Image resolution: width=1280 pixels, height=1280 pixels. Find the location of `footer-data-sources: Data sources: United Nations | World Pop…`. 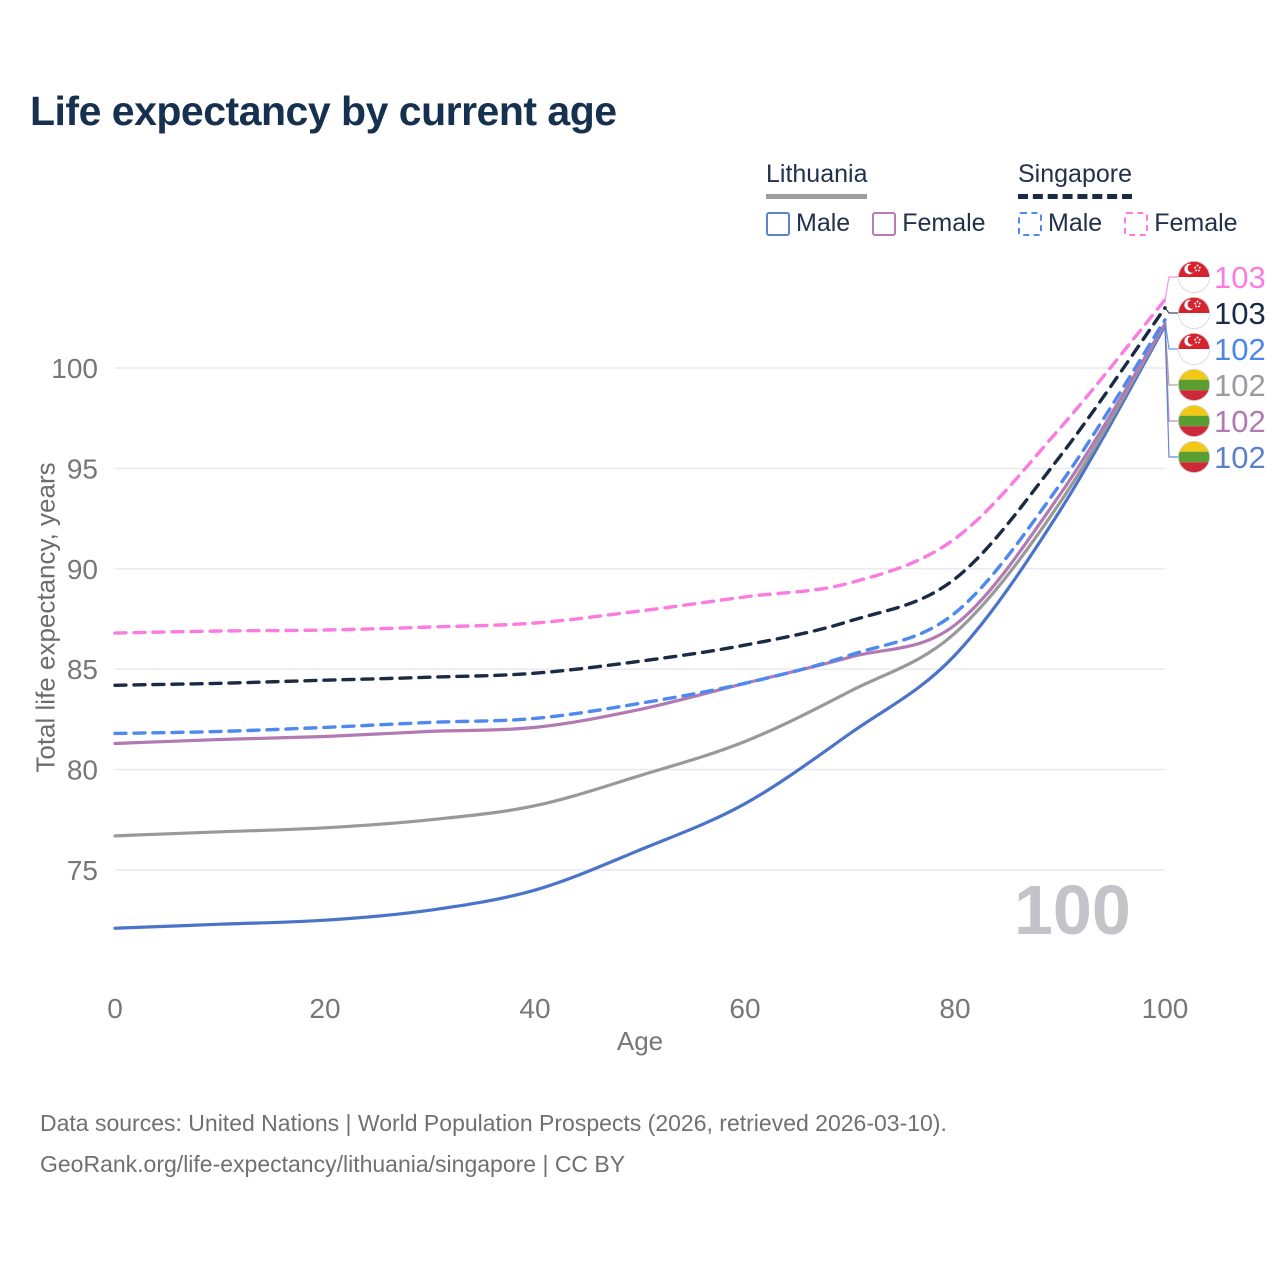

footer-data-sources: Data sources: United Nations | World Pop… is located at coordinates (493, 1123).